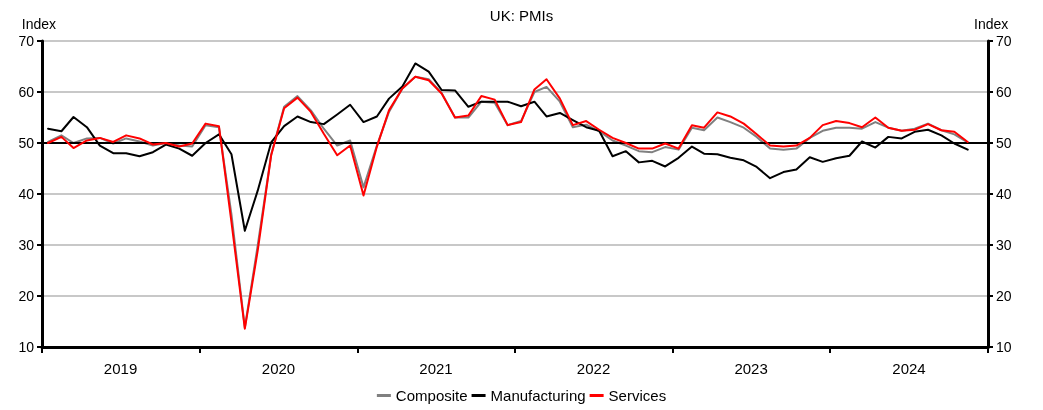 The image size is (1043, 410). Describe the element at coordinates (436, 368) in the screenshot. I see `x-tick-label: 2021` at that location.